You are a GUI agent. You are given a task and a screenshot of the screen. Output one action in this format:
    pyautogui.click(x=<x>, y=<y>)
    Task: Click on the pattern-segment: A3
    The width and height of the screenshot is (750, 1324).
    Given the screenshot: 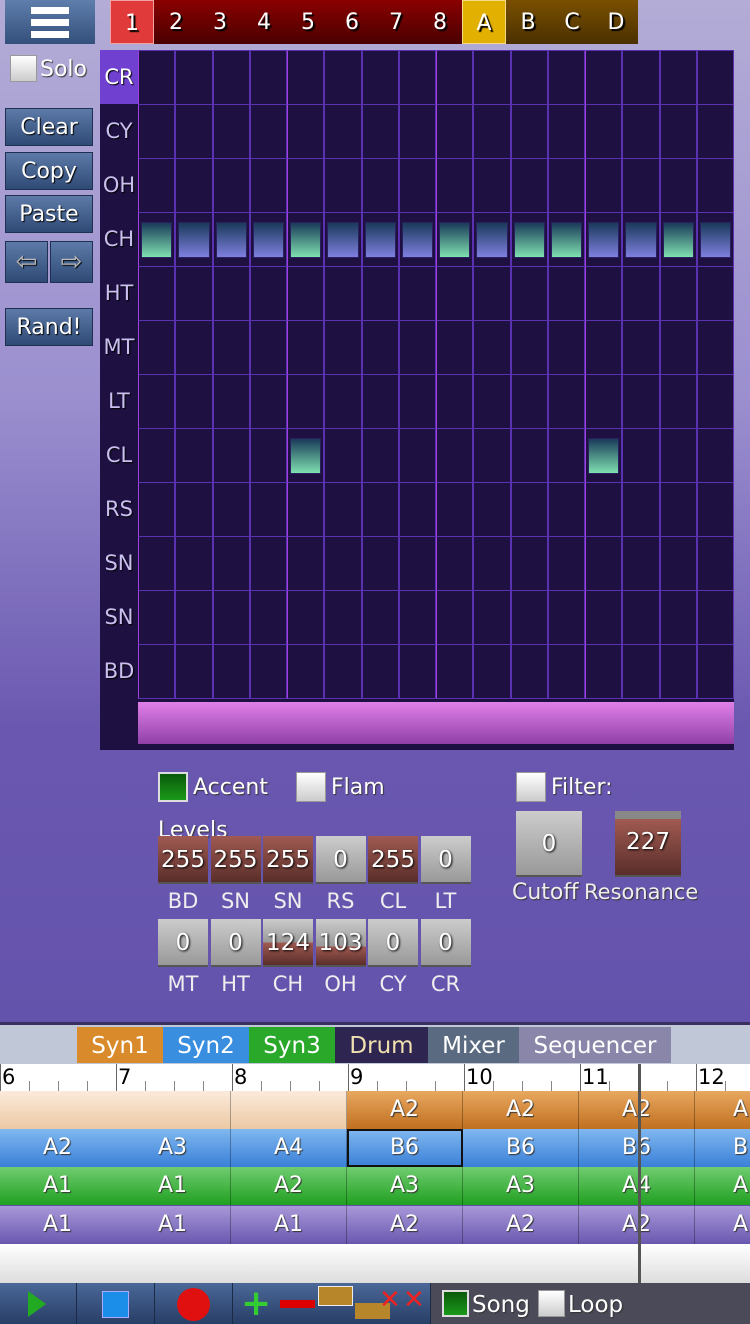 What is the action you would take?
    pyautogui.click(x=405, y=1186)
    